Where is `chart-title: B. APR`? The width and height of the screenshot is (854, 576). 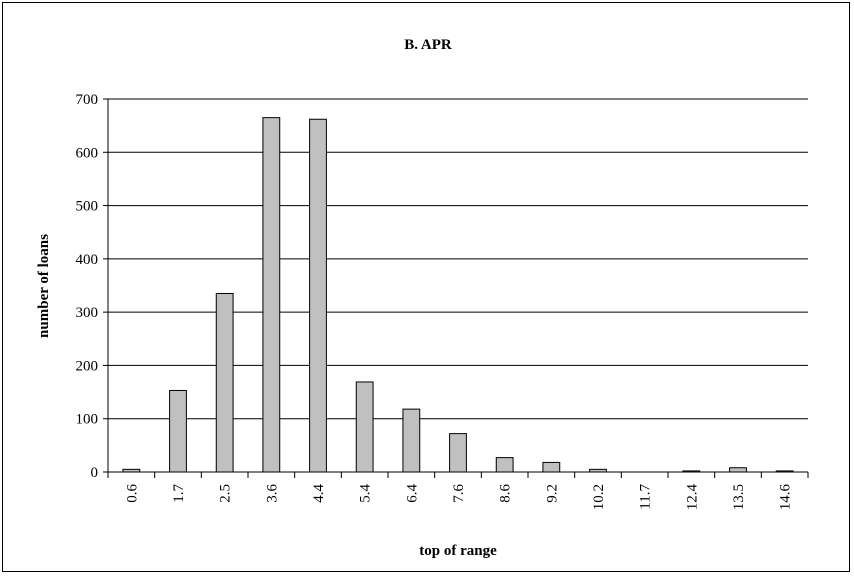 chart-title: B. APR is located at coordinates (428, 45).